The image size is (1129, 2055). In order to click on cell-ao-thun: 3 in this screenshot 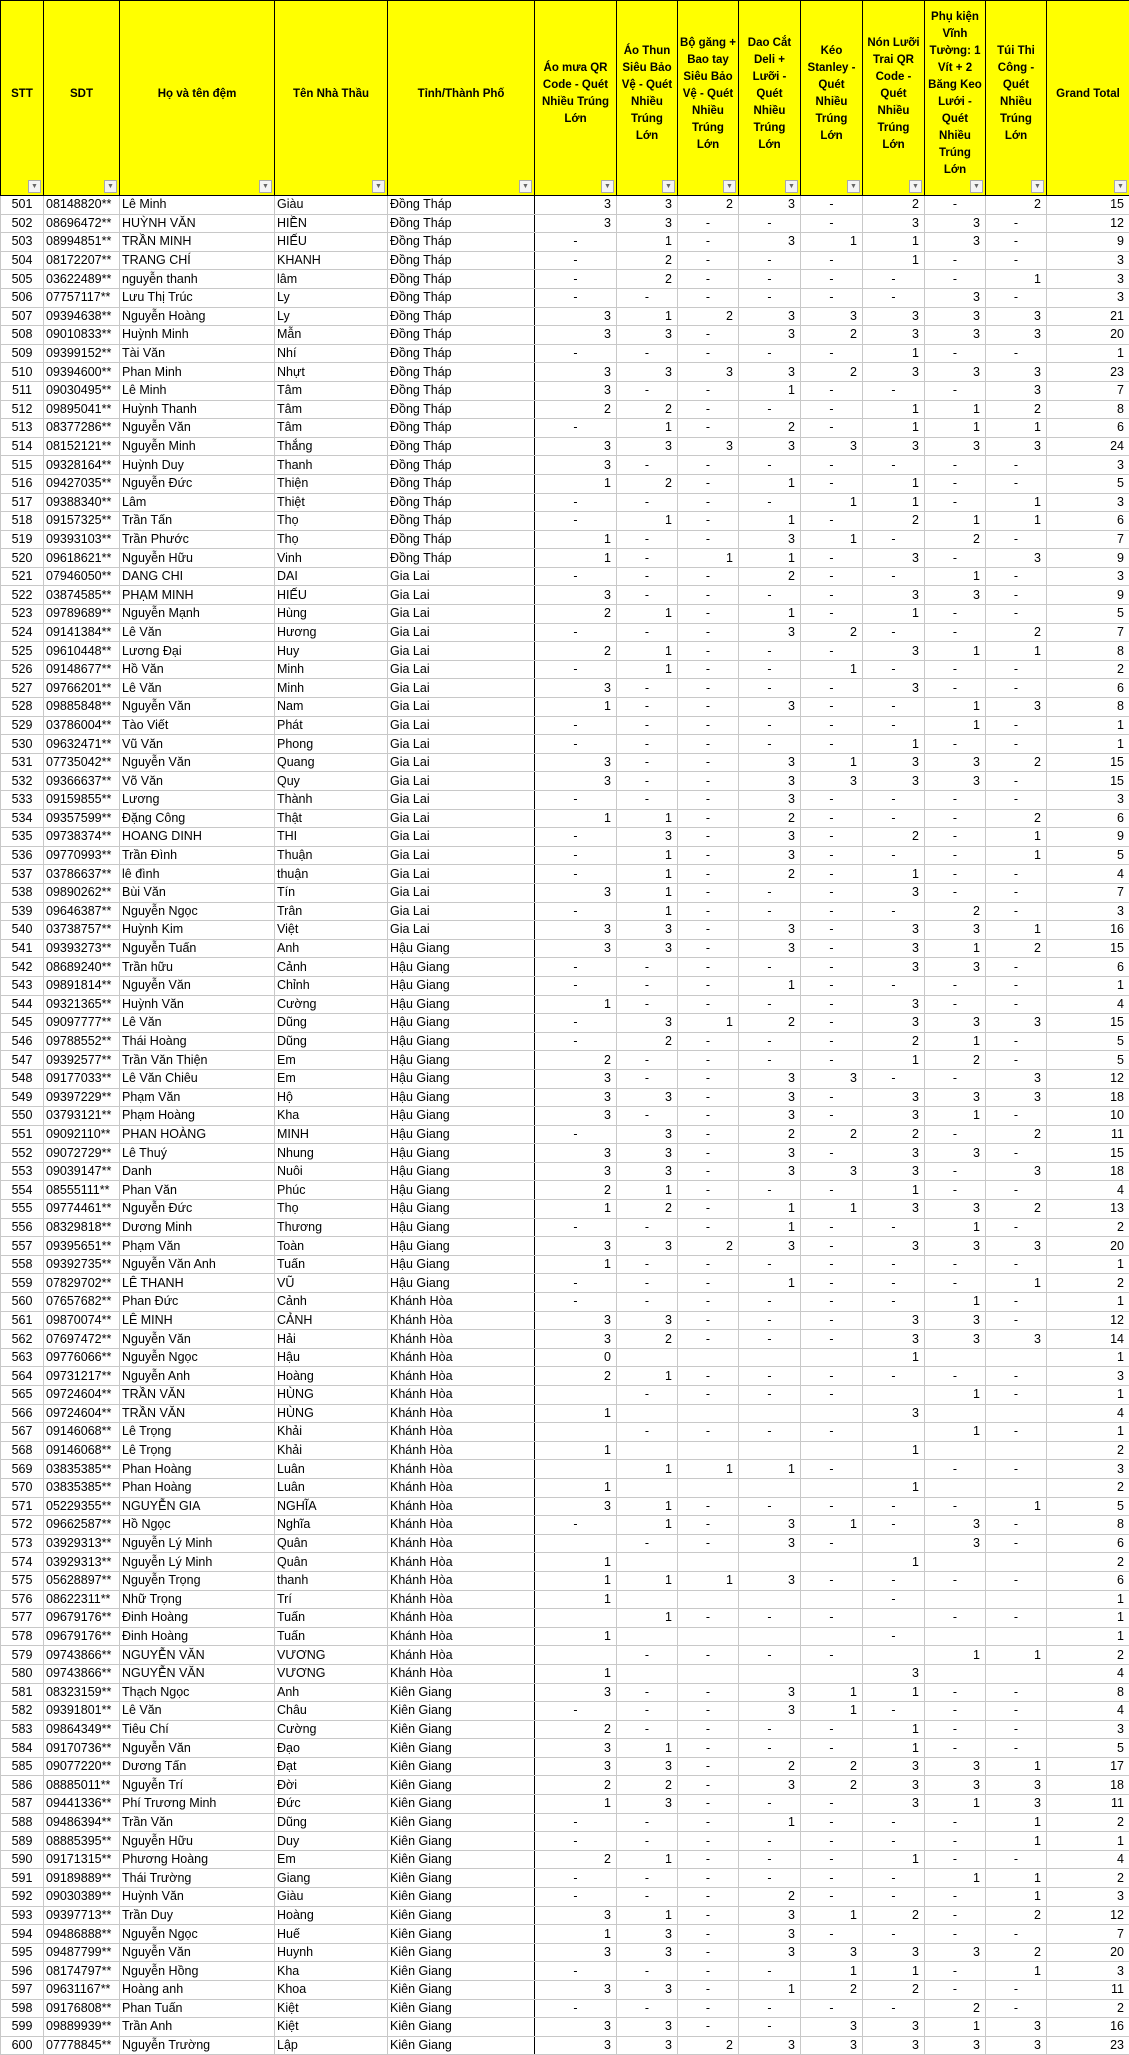, I will do `click(647, 335)`.